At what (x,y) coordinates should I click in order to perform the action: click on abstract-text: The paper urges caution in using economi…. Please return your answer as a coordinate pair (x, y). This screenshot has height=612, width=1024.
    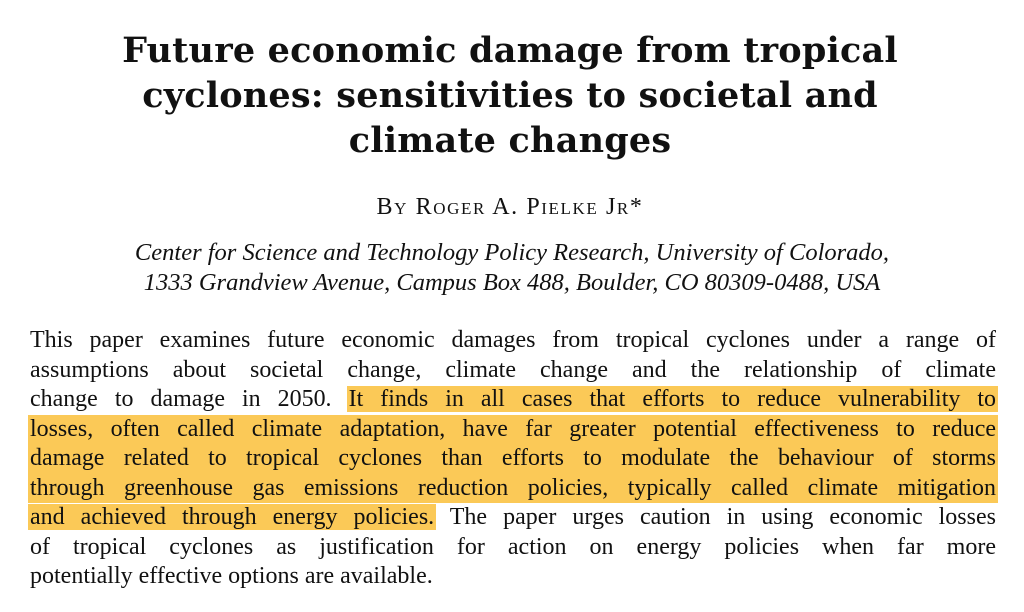
    Looking at the image, I should click on (715, 517).